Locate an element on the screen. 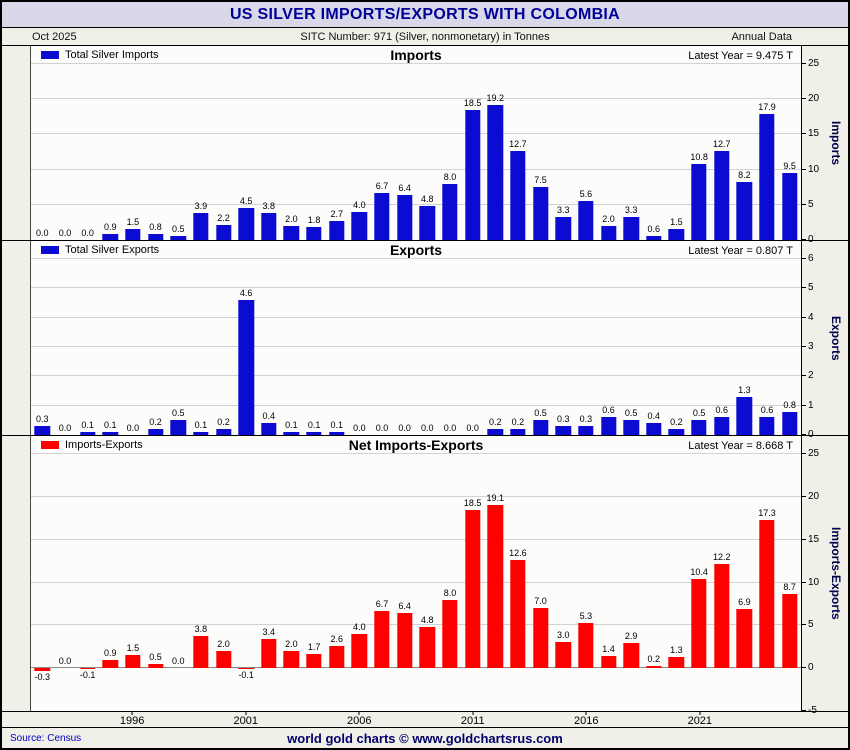 This screenshot has width=850, height=750. page-title: US SILVER IMPORTS/EXPORTS WITH COLOMBIA is located at coordinates (425, 15).